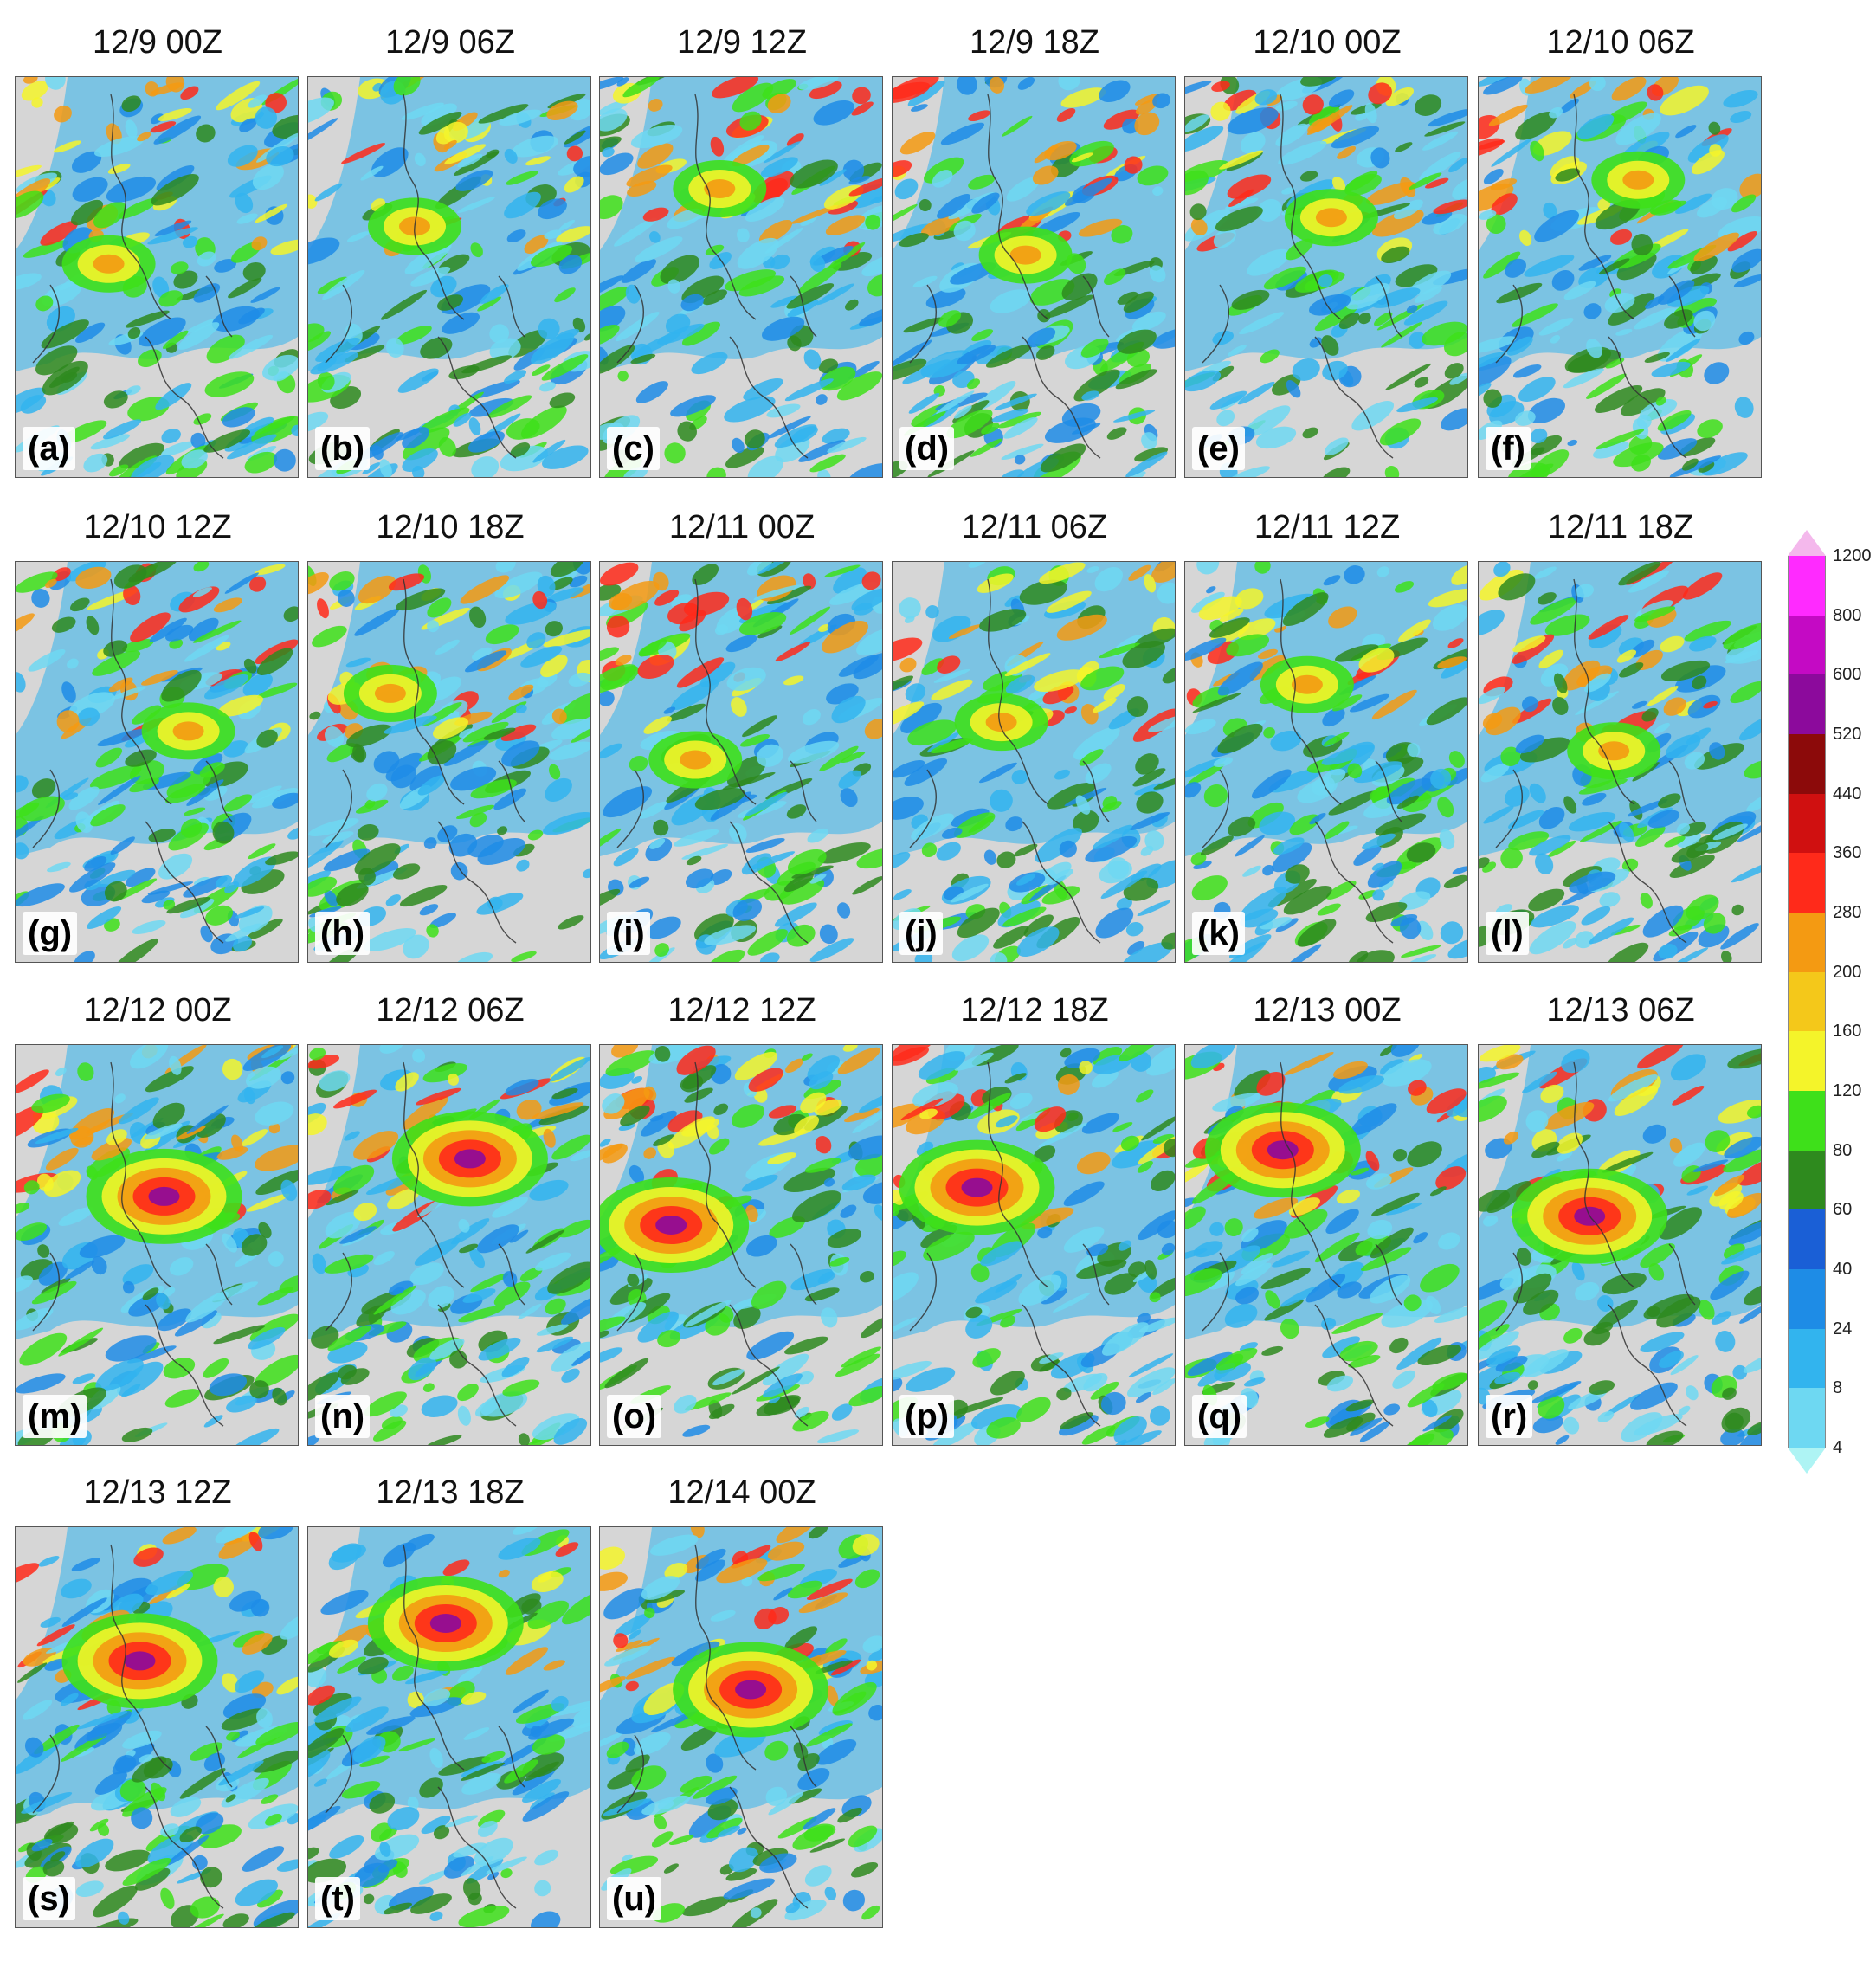 The height and width of the screenshot is (1961, 1876). Describe the element at coordinates (1848, 793) in the screenshot. I see `colorbar-tick-label: 440` at that location.